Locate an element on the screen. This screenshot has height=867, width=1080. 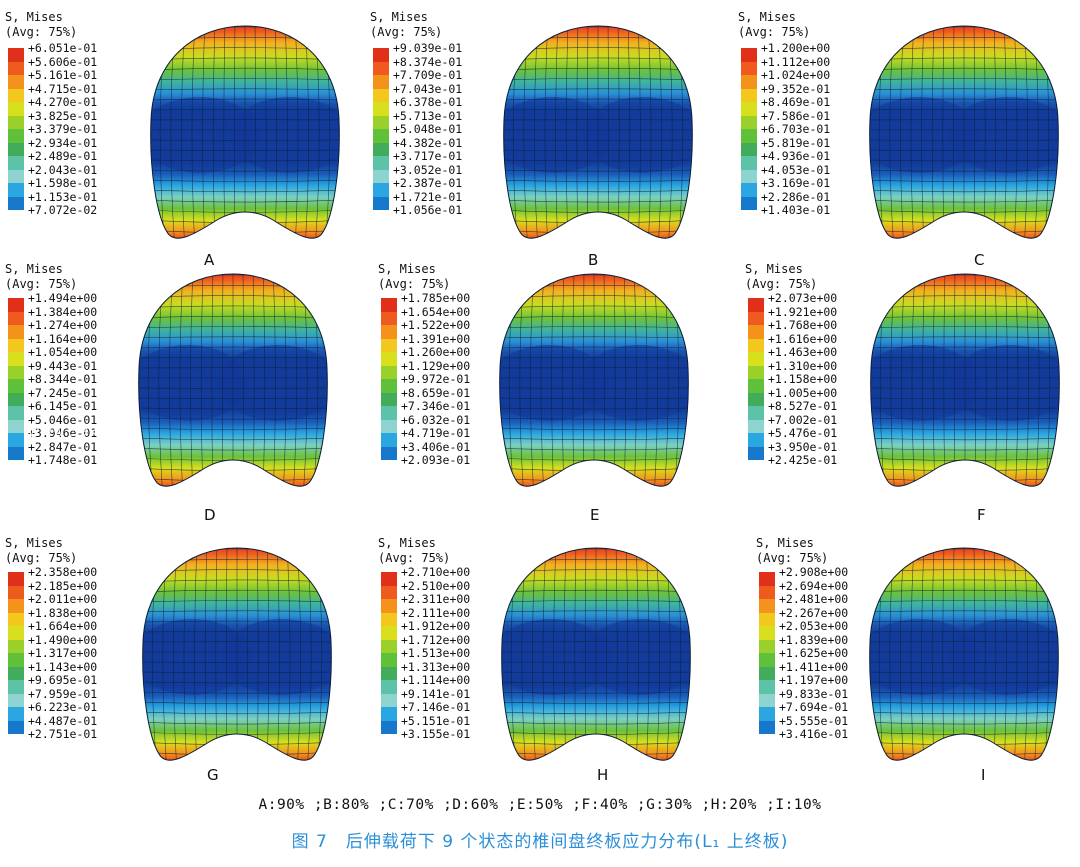
legend-value: +2.358e+00 is located at coordinates (63, 572).